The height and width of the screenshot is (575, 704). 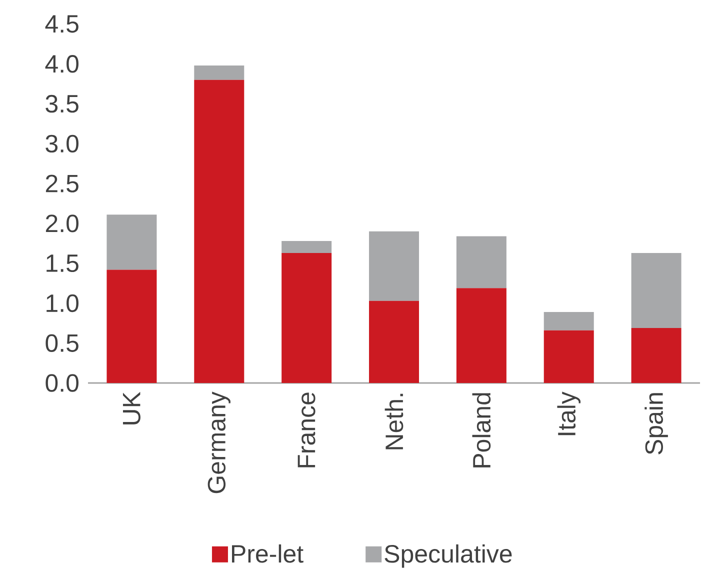 What do you see at coordinates (62, 143) in the screenshot?
I see `y-tick-label: 3.0` at bounding box center [62, 143].